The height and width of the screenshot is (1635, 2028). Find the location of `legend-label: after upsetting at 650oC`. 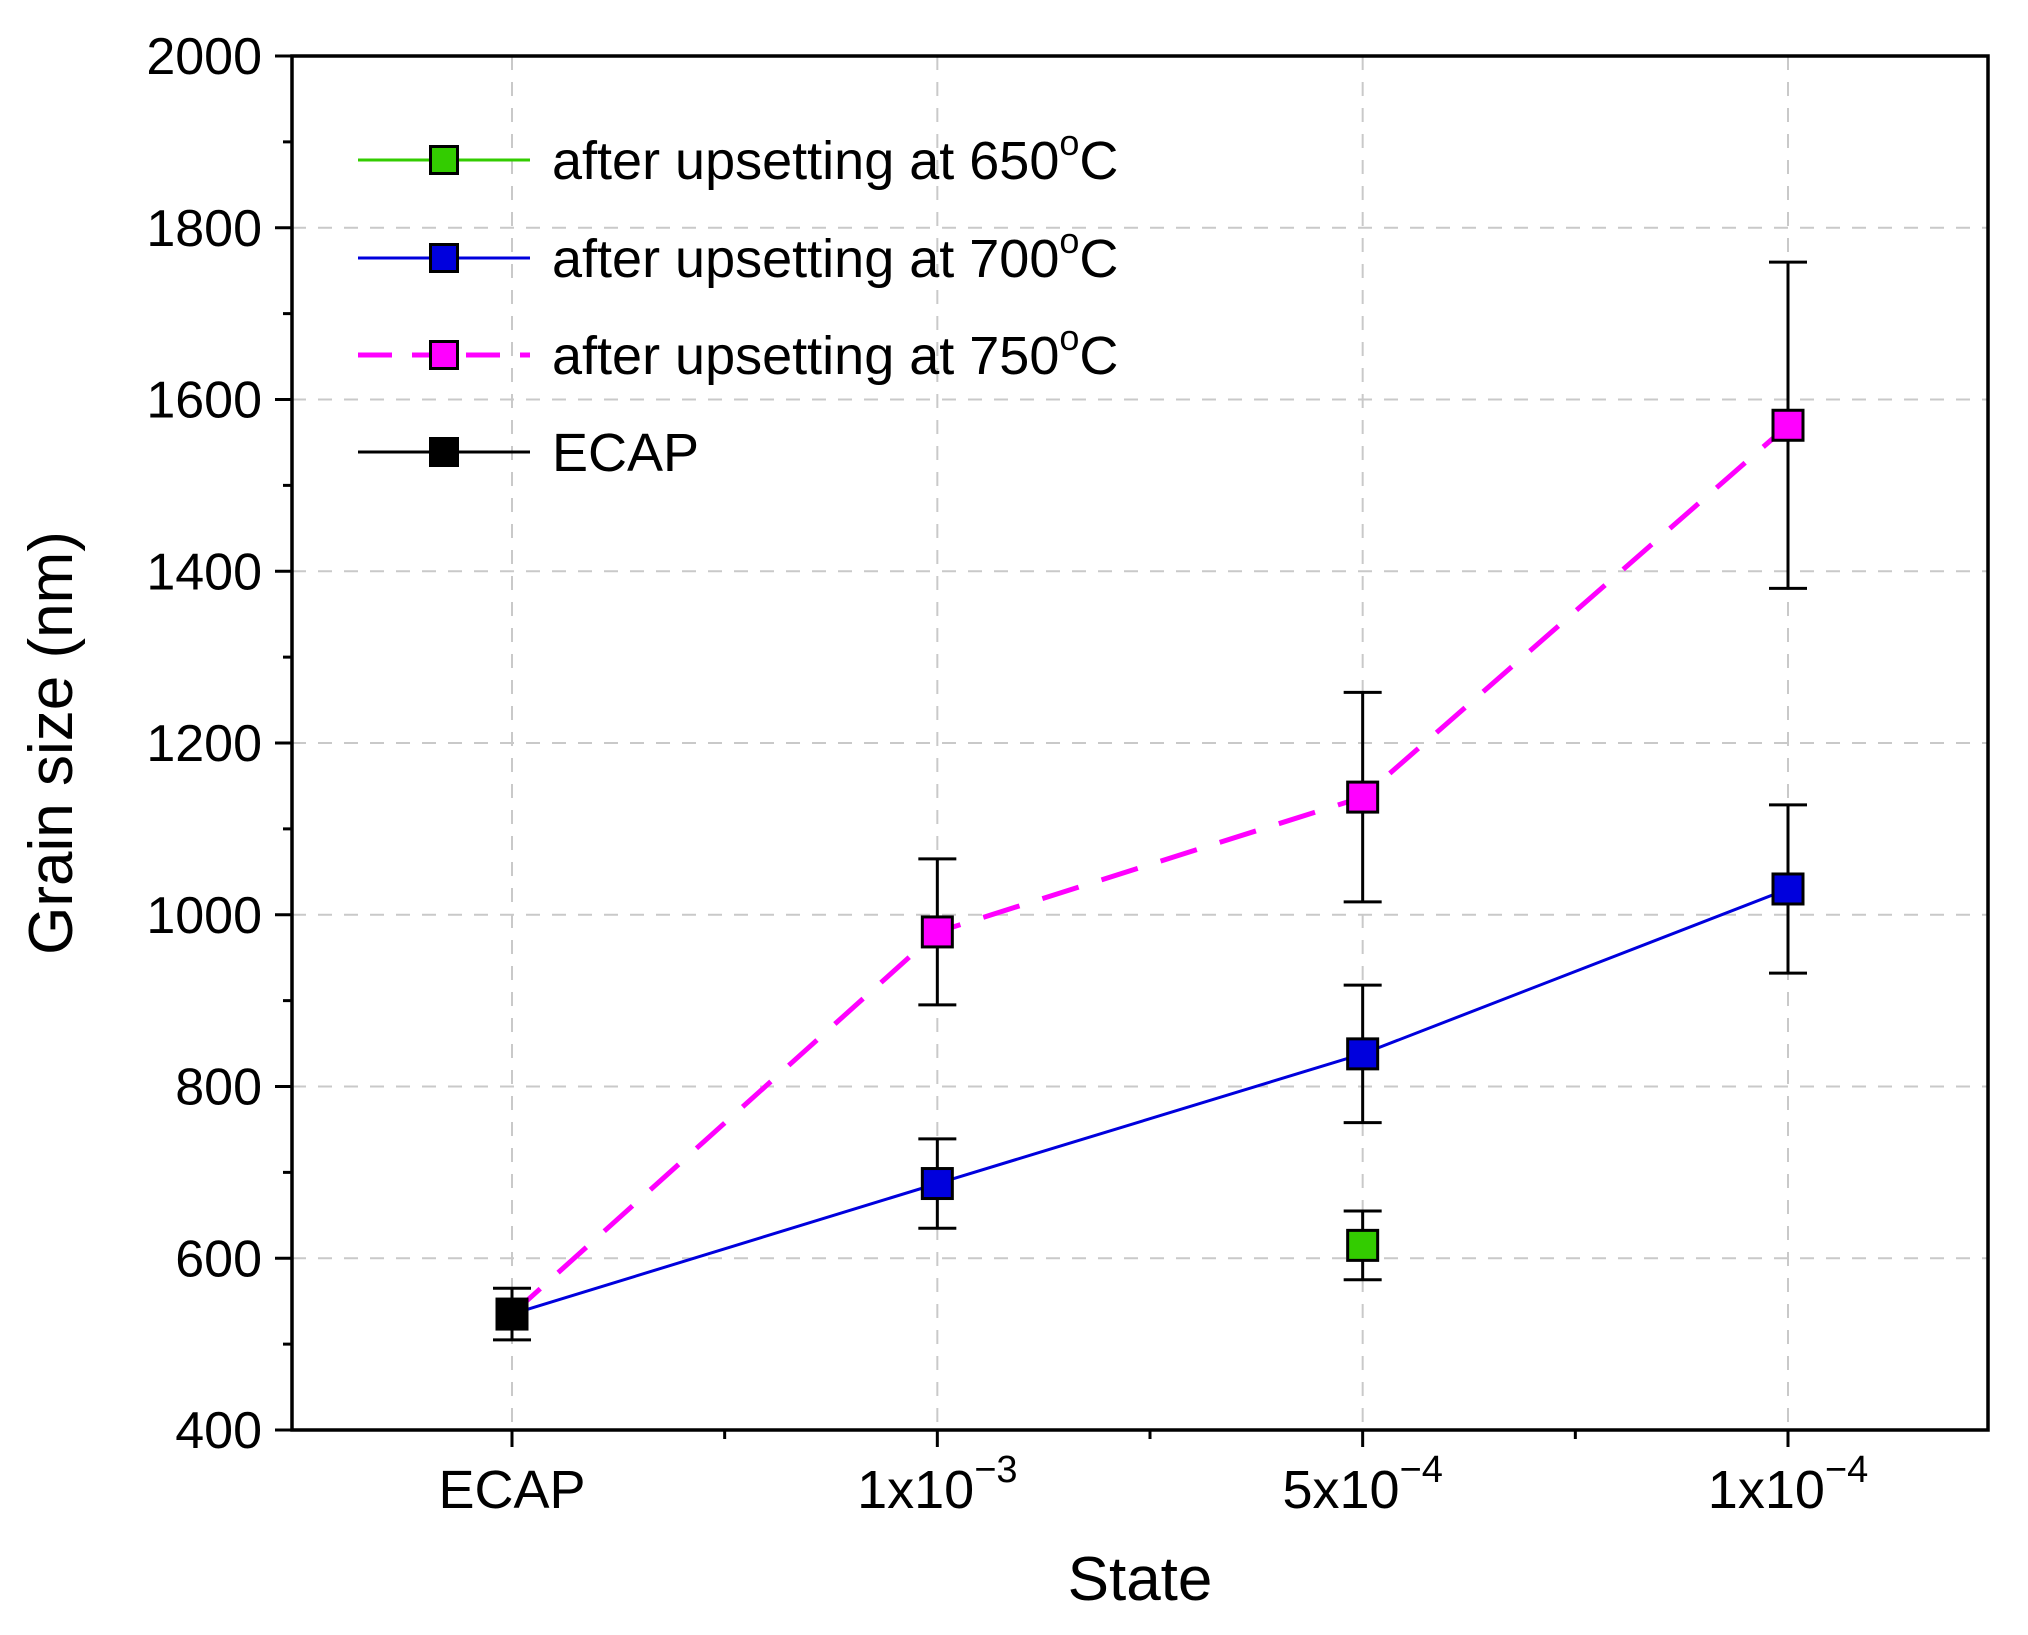

legend-label: after upsetting at 650oC is located at coordinates (835, 156).